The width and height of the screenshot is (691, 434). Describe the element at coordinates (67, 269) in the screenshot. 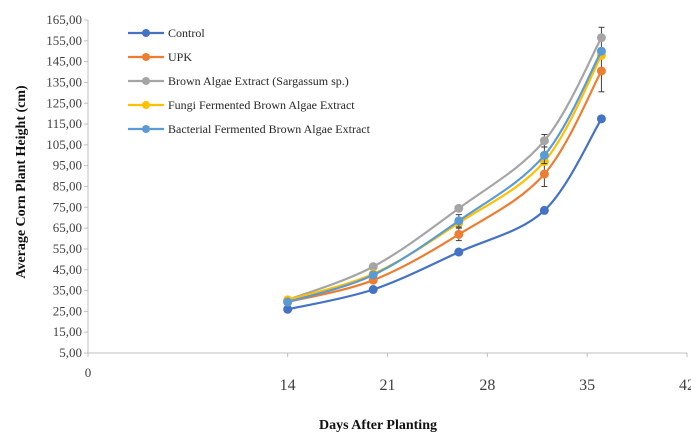

I see `y-tick-label: 45,00` at that location.